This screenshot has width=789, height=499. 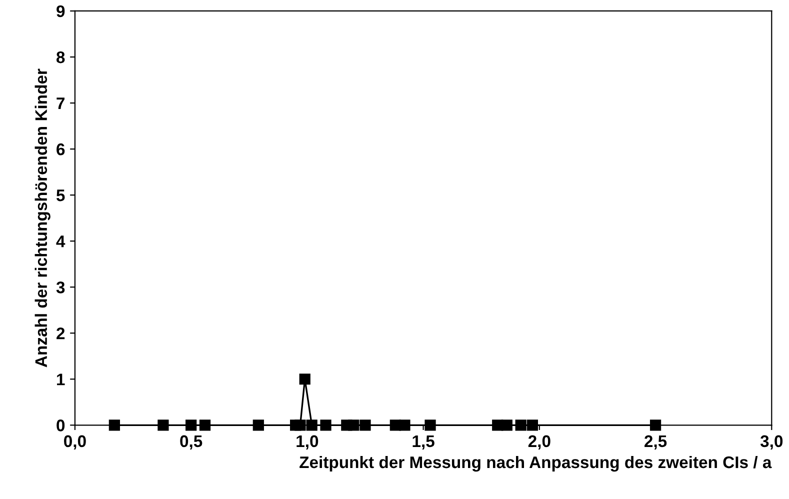 I want to click on y-tick-label: 6, so click(x=60, y=149).